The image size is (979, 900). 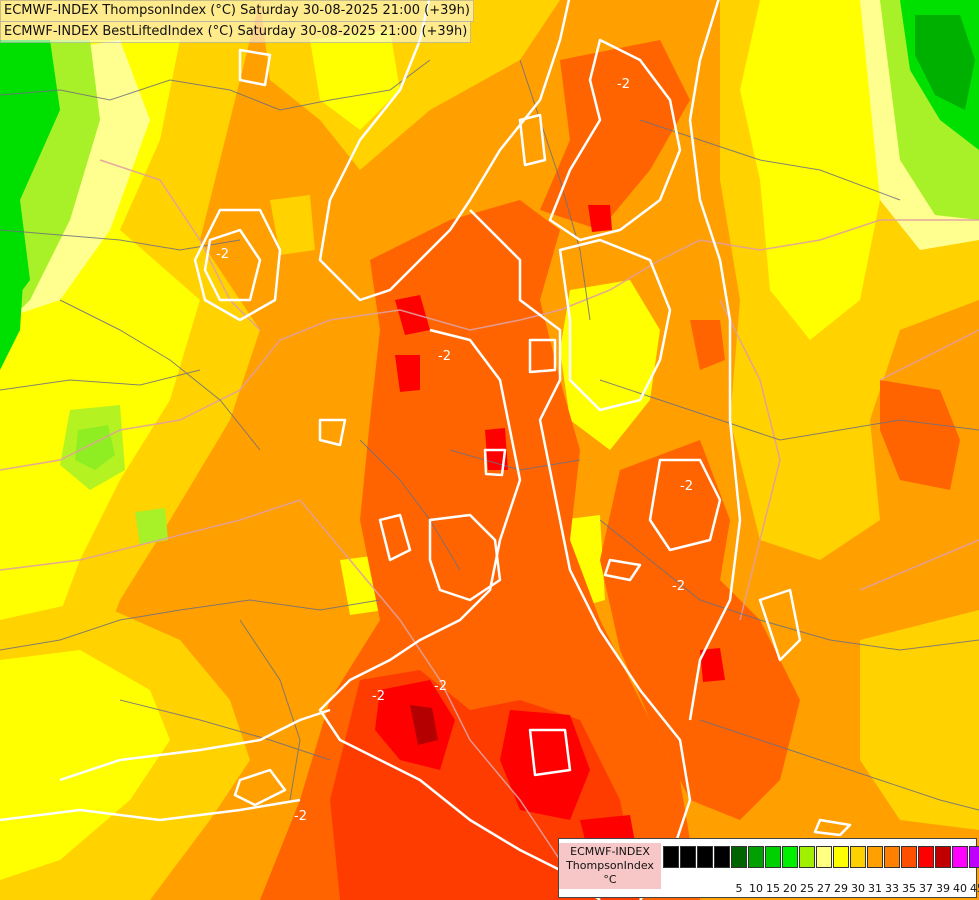 What do you see at coordinates (85, 765) in the screenshot?
I see `region-southwest-yellow-bright` at bounding box center [85, 765].